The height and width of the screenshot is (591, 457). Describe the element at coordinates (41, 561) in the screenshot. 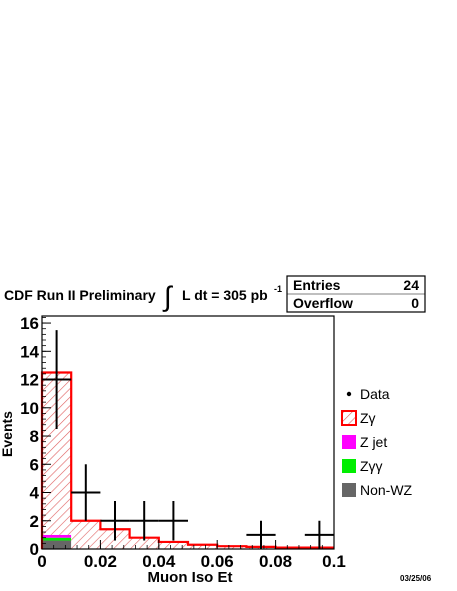

I see `x-tick-label-0: 0` at that location.